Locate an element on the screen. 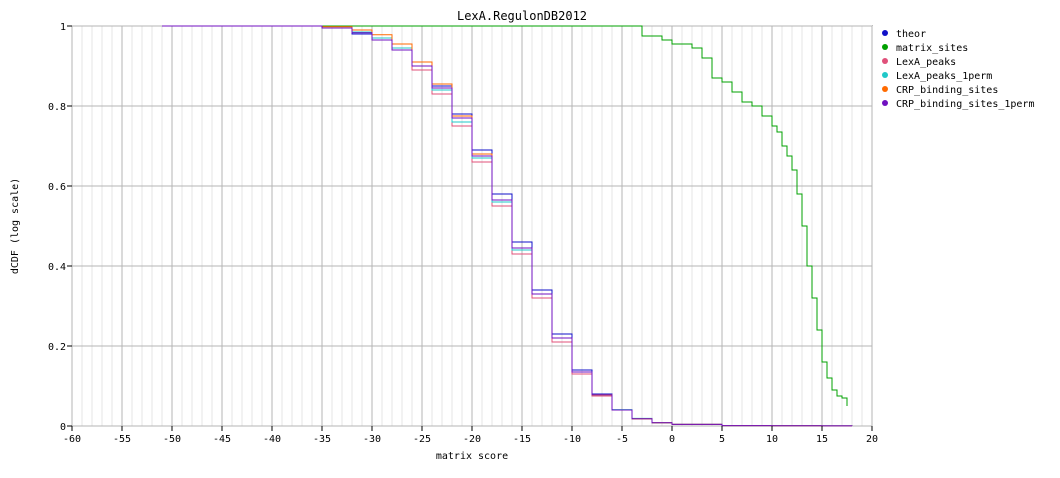 This screenshot has height=478, width=1060. x-tick-label: 15 is located at coordinates (822, 439).